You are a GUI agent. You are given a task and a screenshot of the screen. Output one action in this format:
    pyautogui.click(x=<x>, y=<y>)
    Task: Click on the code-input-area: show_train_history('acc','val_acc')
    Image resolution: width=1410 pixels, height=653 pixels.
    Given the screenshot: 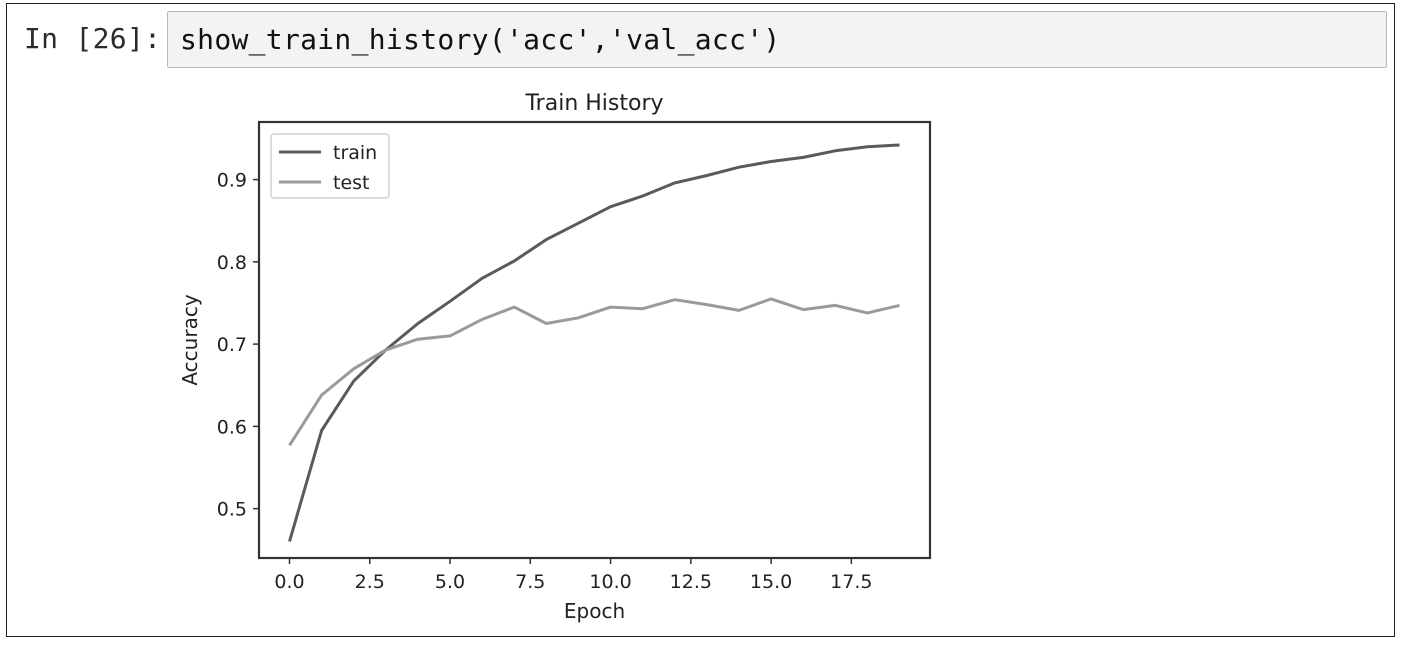 What is the action you would take?
    pyautogui.click(x=777, y=39)
    